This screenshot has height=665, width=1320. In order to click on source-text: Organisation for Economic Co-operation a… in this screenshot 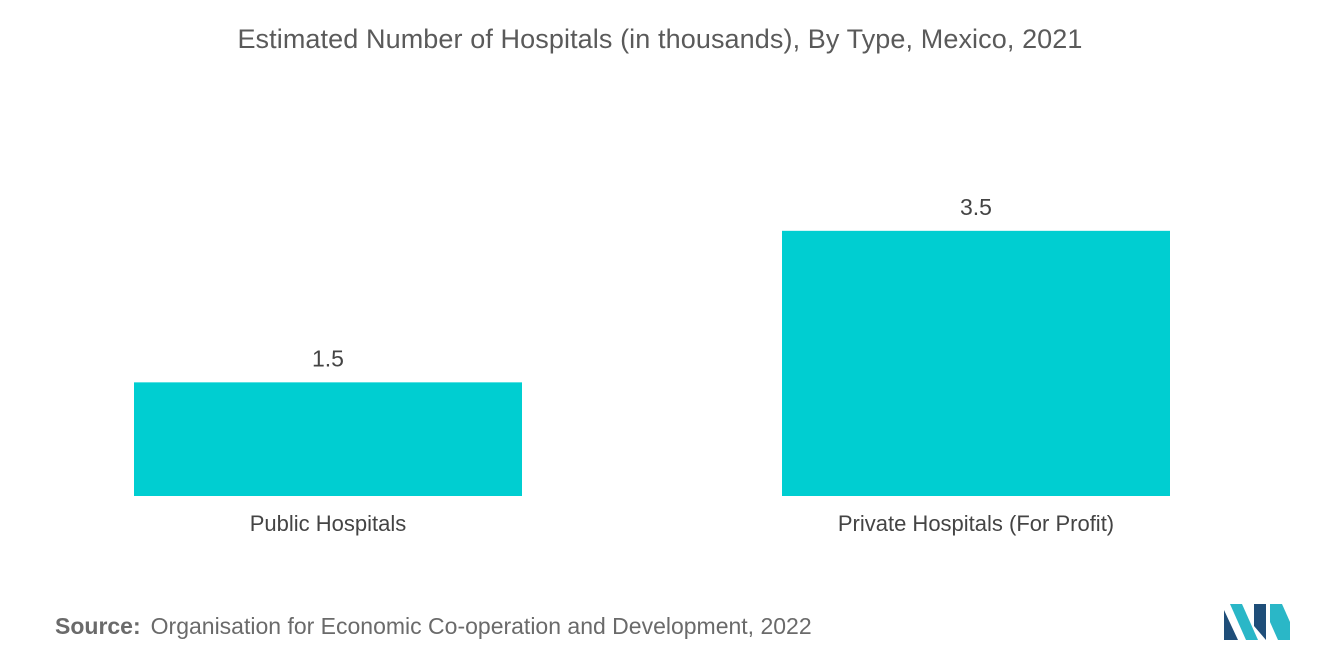, I will do `click(481, 626)`.